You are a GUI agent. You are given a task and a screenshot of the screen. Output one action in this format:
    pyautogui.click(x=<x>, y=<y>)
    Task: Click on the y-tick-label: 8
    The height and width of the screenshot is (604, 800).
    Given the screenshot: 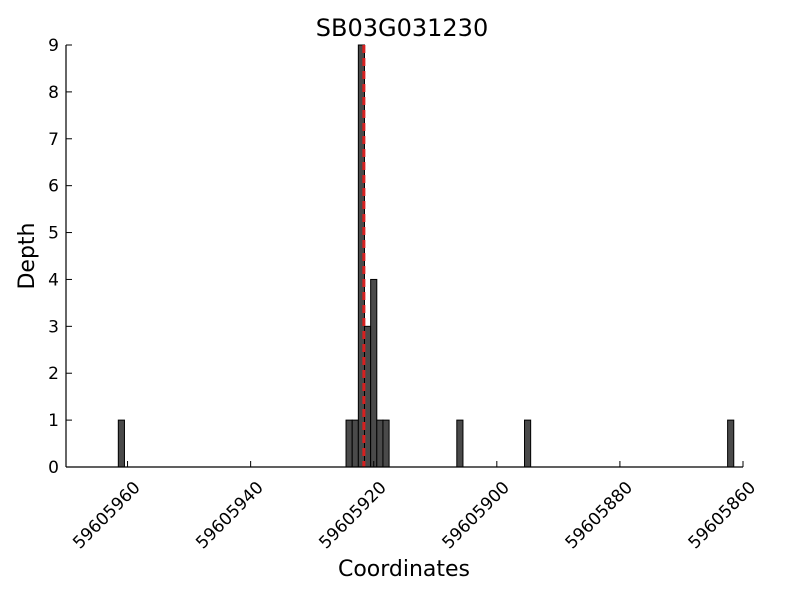 What is the action you would take?
    pyautogui.click(x=53, y=93)
    